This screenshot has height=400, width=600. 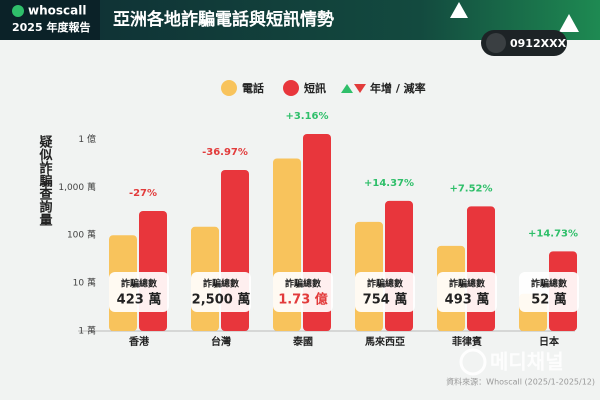 I want to click on growth-label: -27%, so click(x=143, y=193).